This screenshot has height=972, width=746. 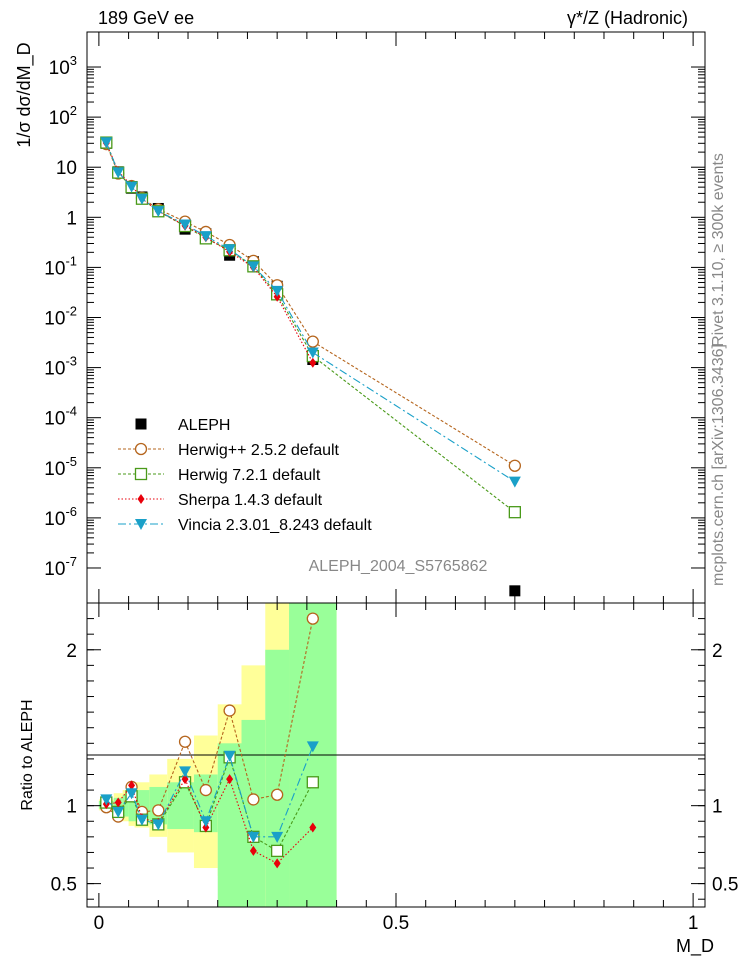 I want to click on x-tick-label: 0, so click(x=99, y=923).